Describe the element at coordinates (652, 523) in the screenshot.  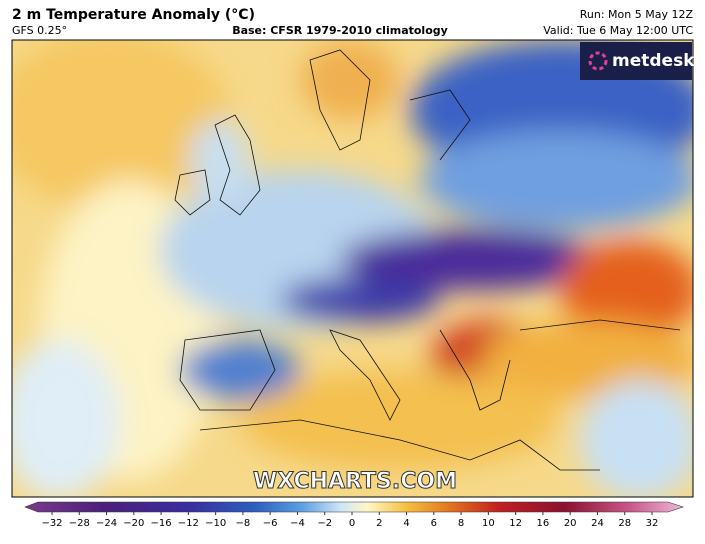
I see `colorbar-tick-label: 32` at that location.